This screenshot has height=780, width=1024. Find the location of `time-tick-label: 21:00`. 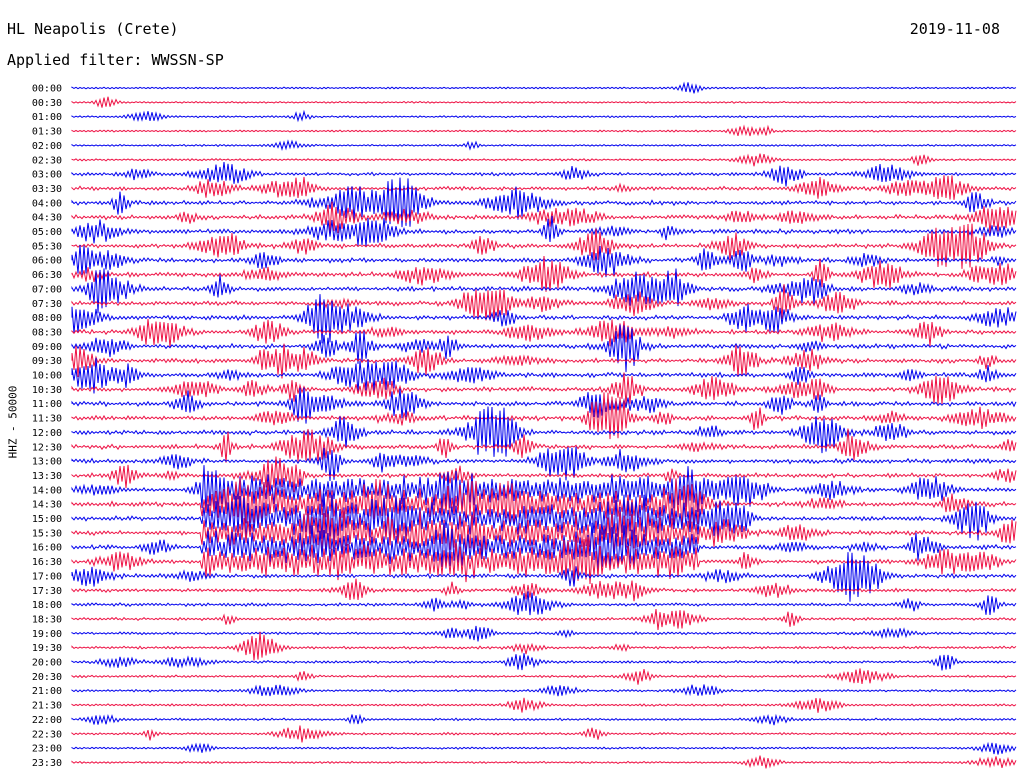

time-tick-label: 21:00 is located at coordinates (47, 691).